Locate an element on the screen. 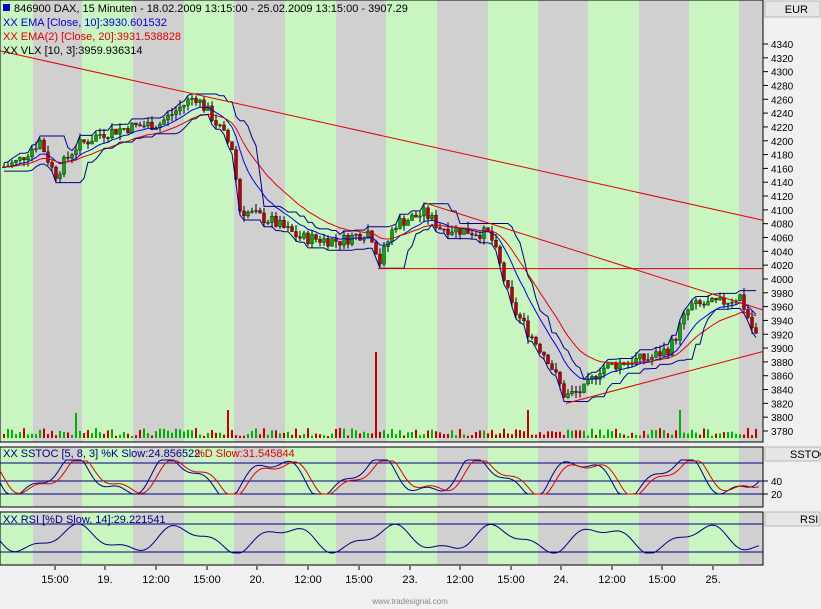 This screenshot has height=609, width=821. time-tick-label: 20. is located at coordinates (256, 580).